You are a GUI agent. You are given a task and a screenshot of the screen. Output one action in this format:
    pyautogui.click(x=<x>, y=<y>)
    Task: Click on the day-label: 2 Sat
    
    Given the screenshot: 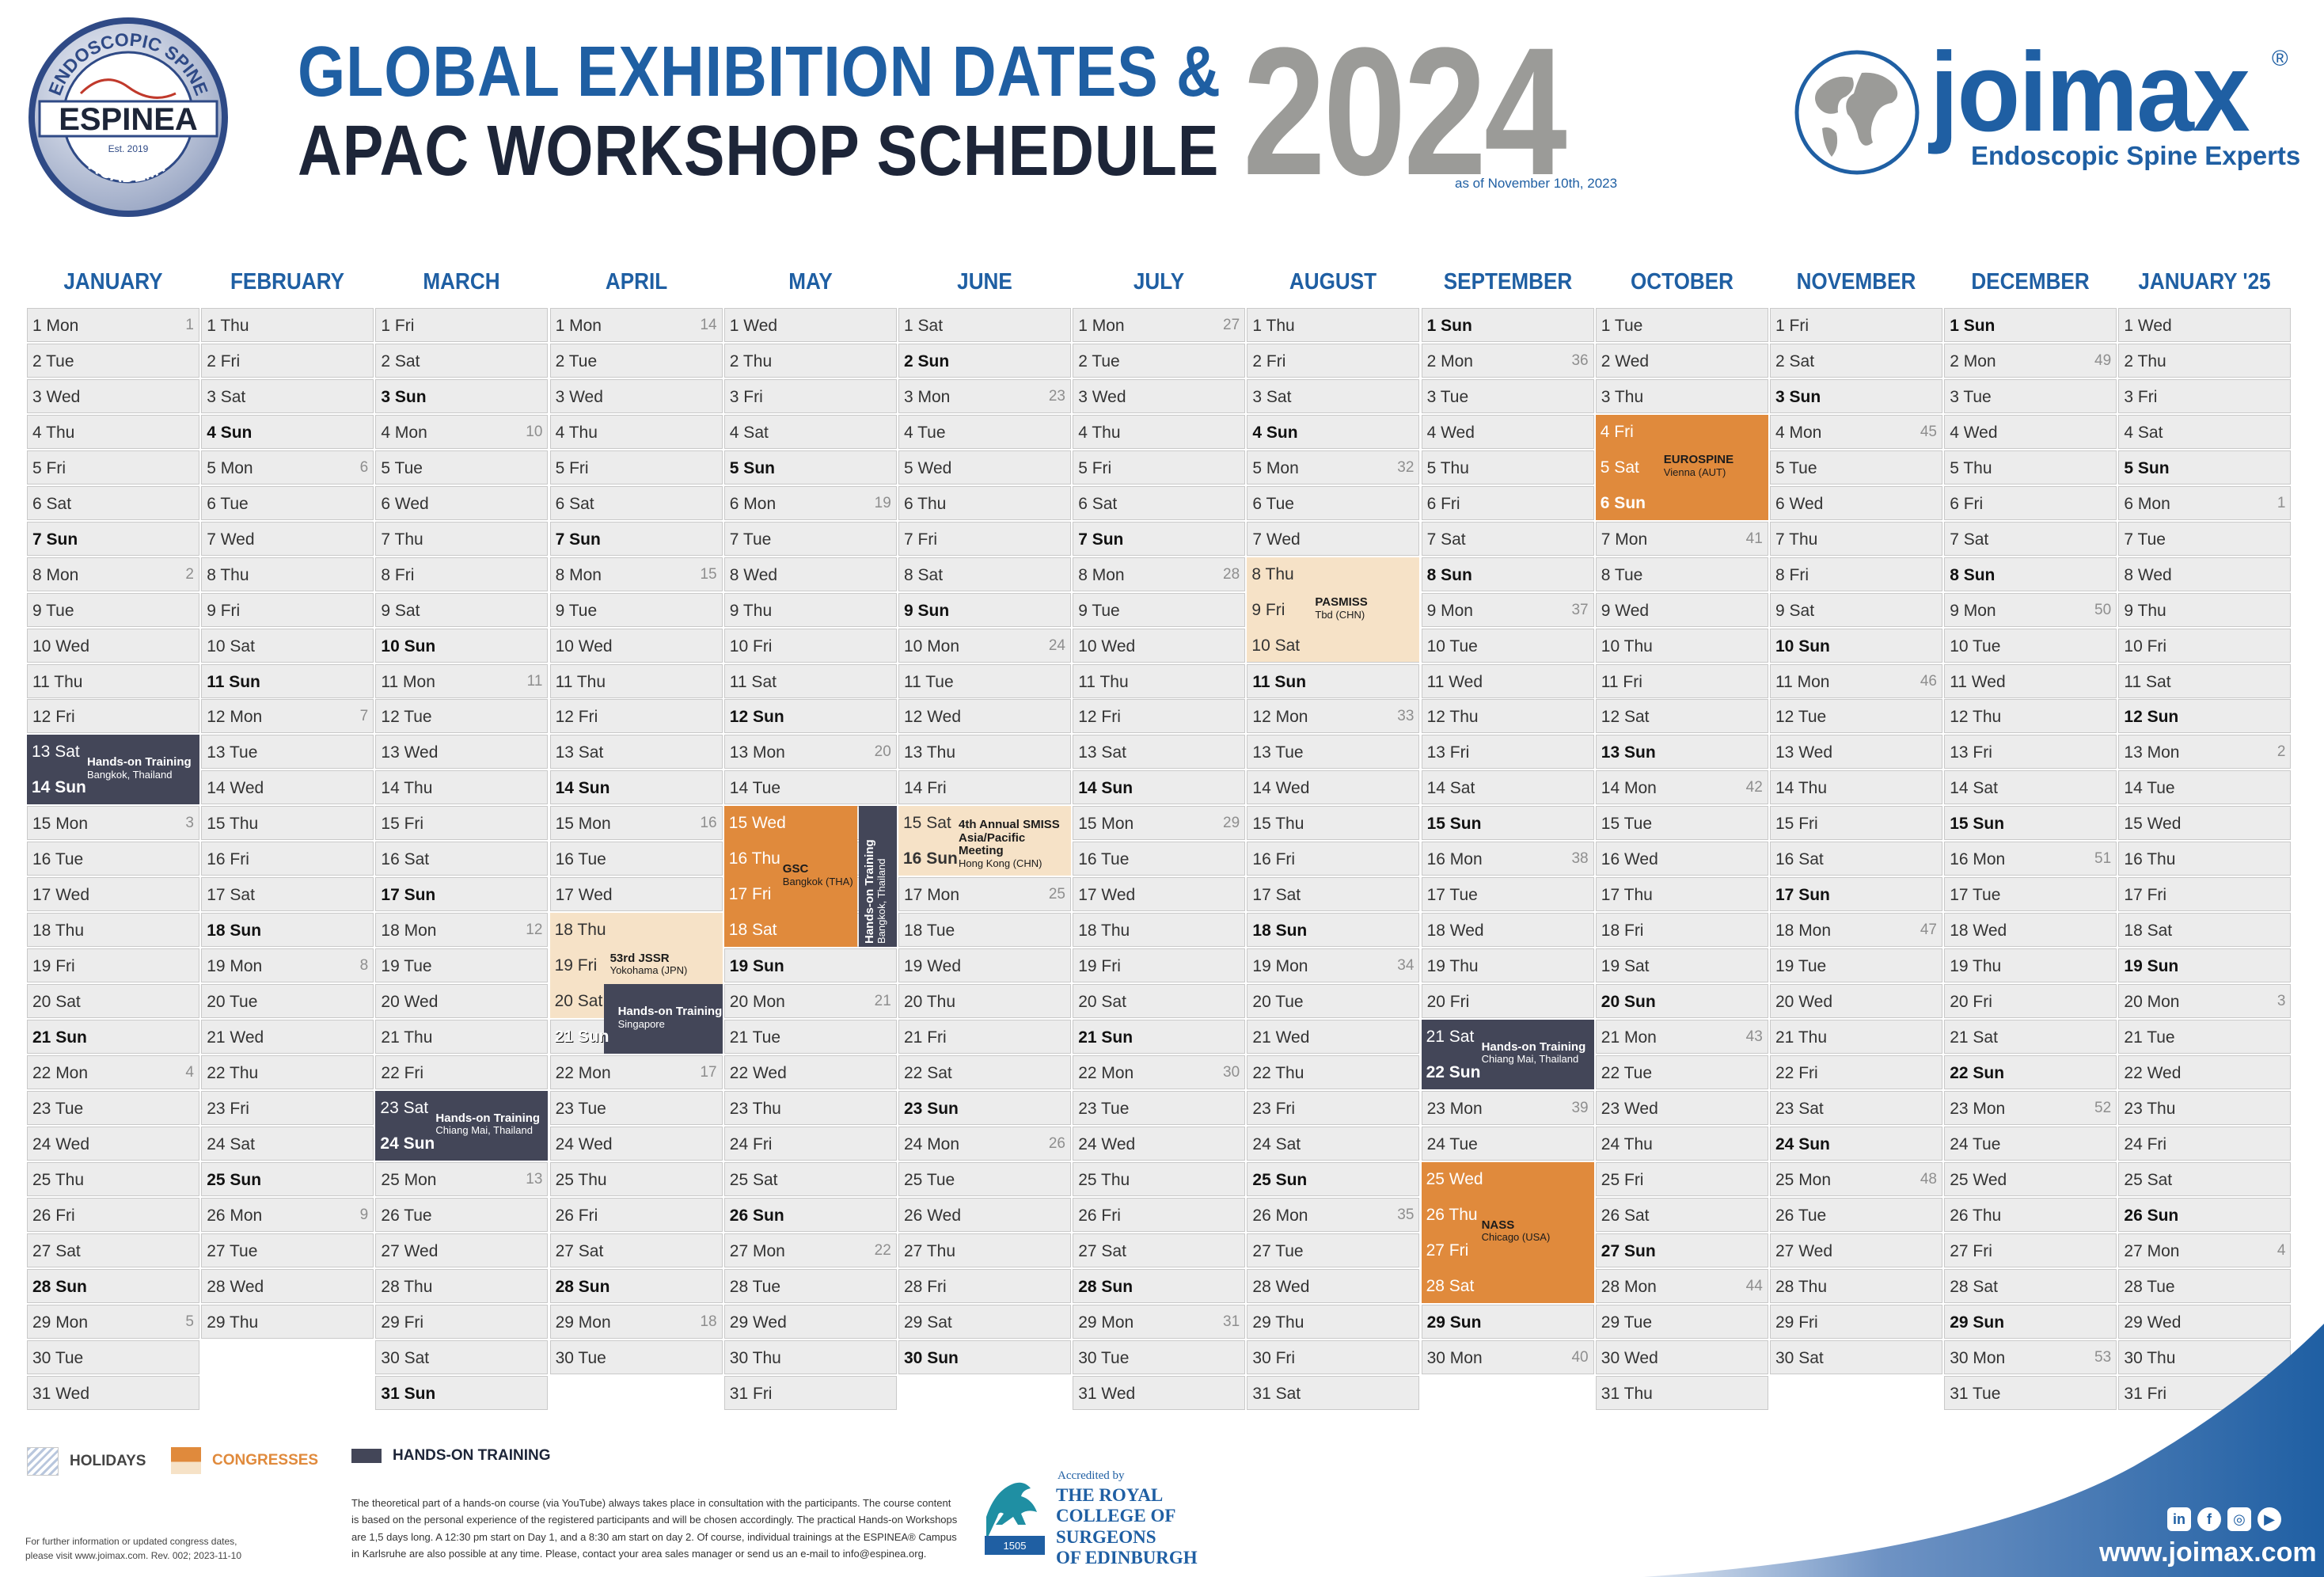 What is the action you would take?
    pyautogui.click(x=1795, y=361)
    